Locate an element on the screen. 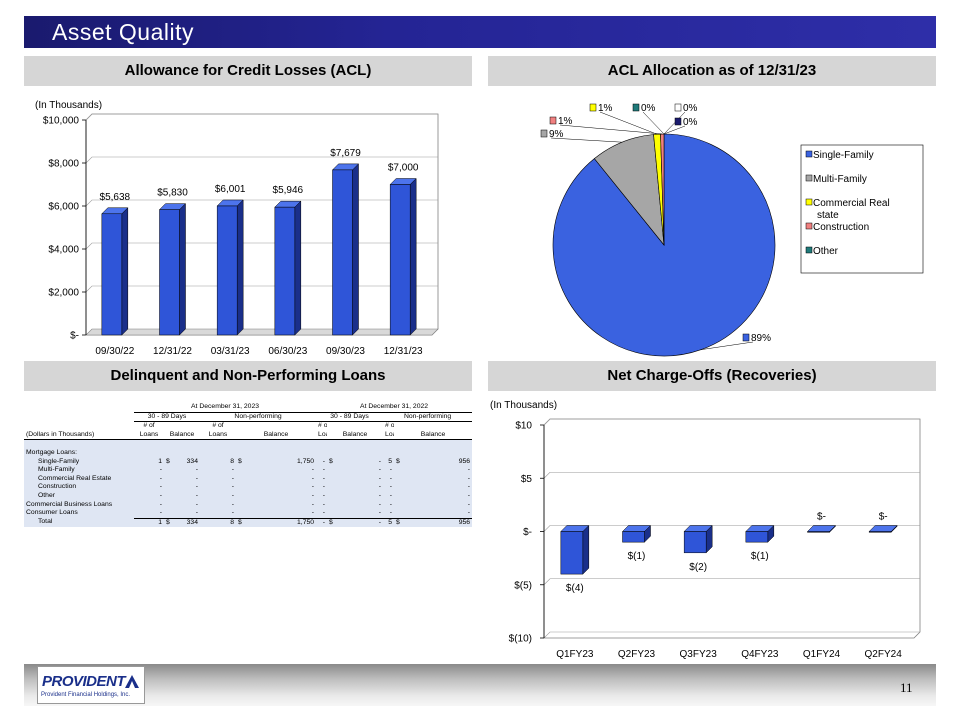 This screenshot has height=720, width=960. footer-bar is located at coordinates (480, 685).